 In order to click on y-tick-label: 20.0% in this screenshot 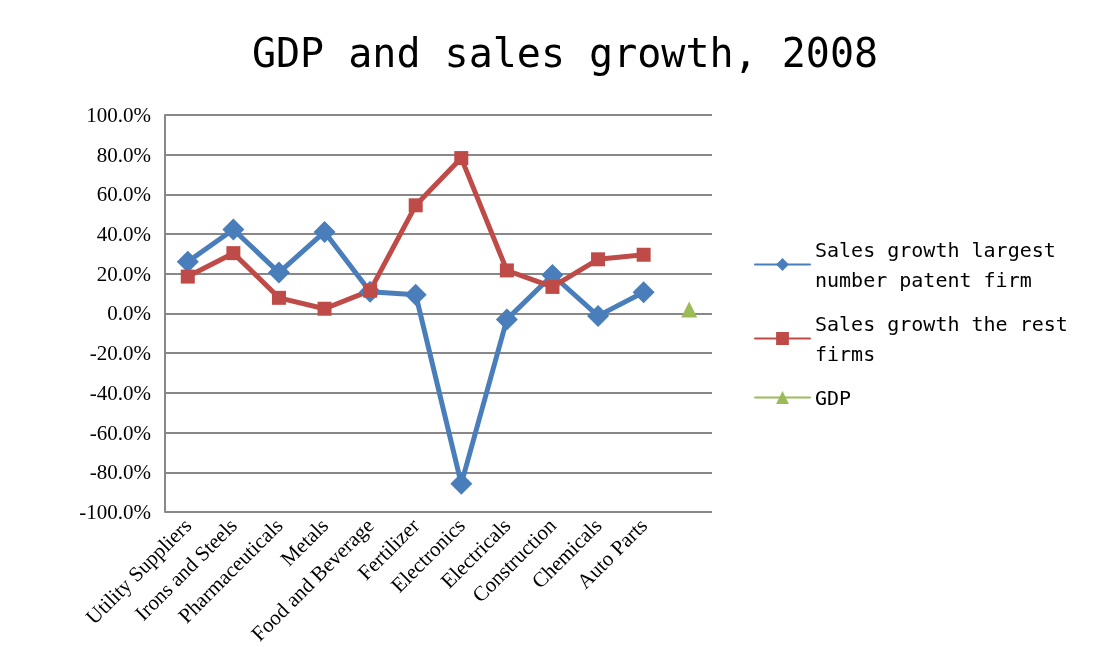, I will do `click(123, 273)`.